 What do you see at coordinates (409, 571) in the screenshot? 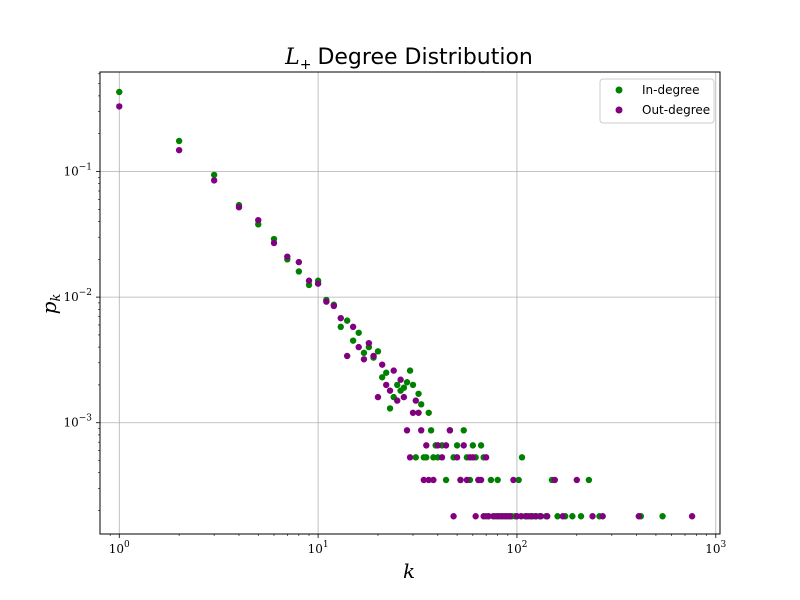
I see `x-axis-label: k` at bounding box center [409, 571].